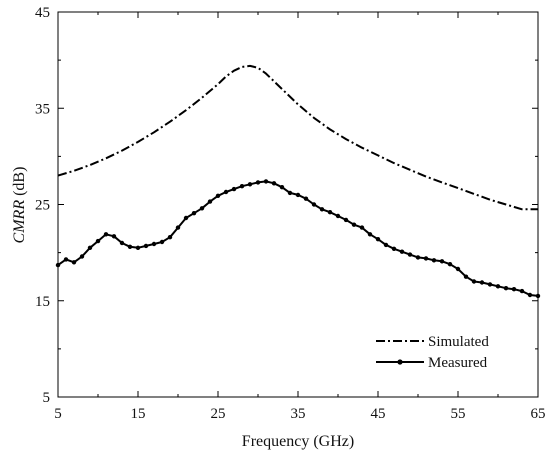 This screenshot has height=456, width=550. What do you see at coordinates (400, 362) in the screenshot?
I see `legend-measured-marker` at bounding box center [400, 362].